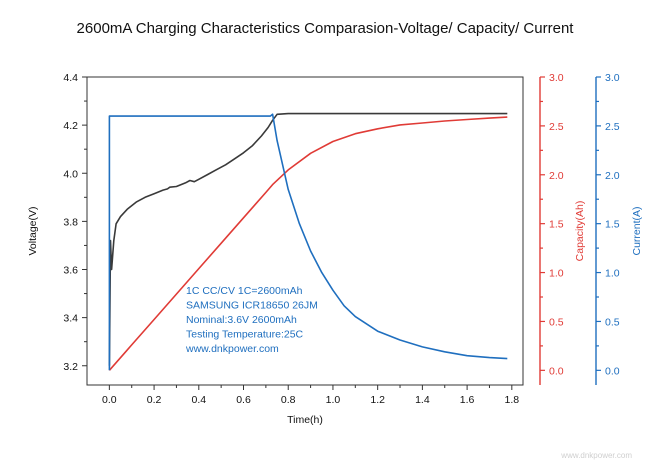 Image resolution: width=650 pixels, height=470 pixels. I want to click on capacity-axis-label: Capacity(Ah), so click(580, 231).